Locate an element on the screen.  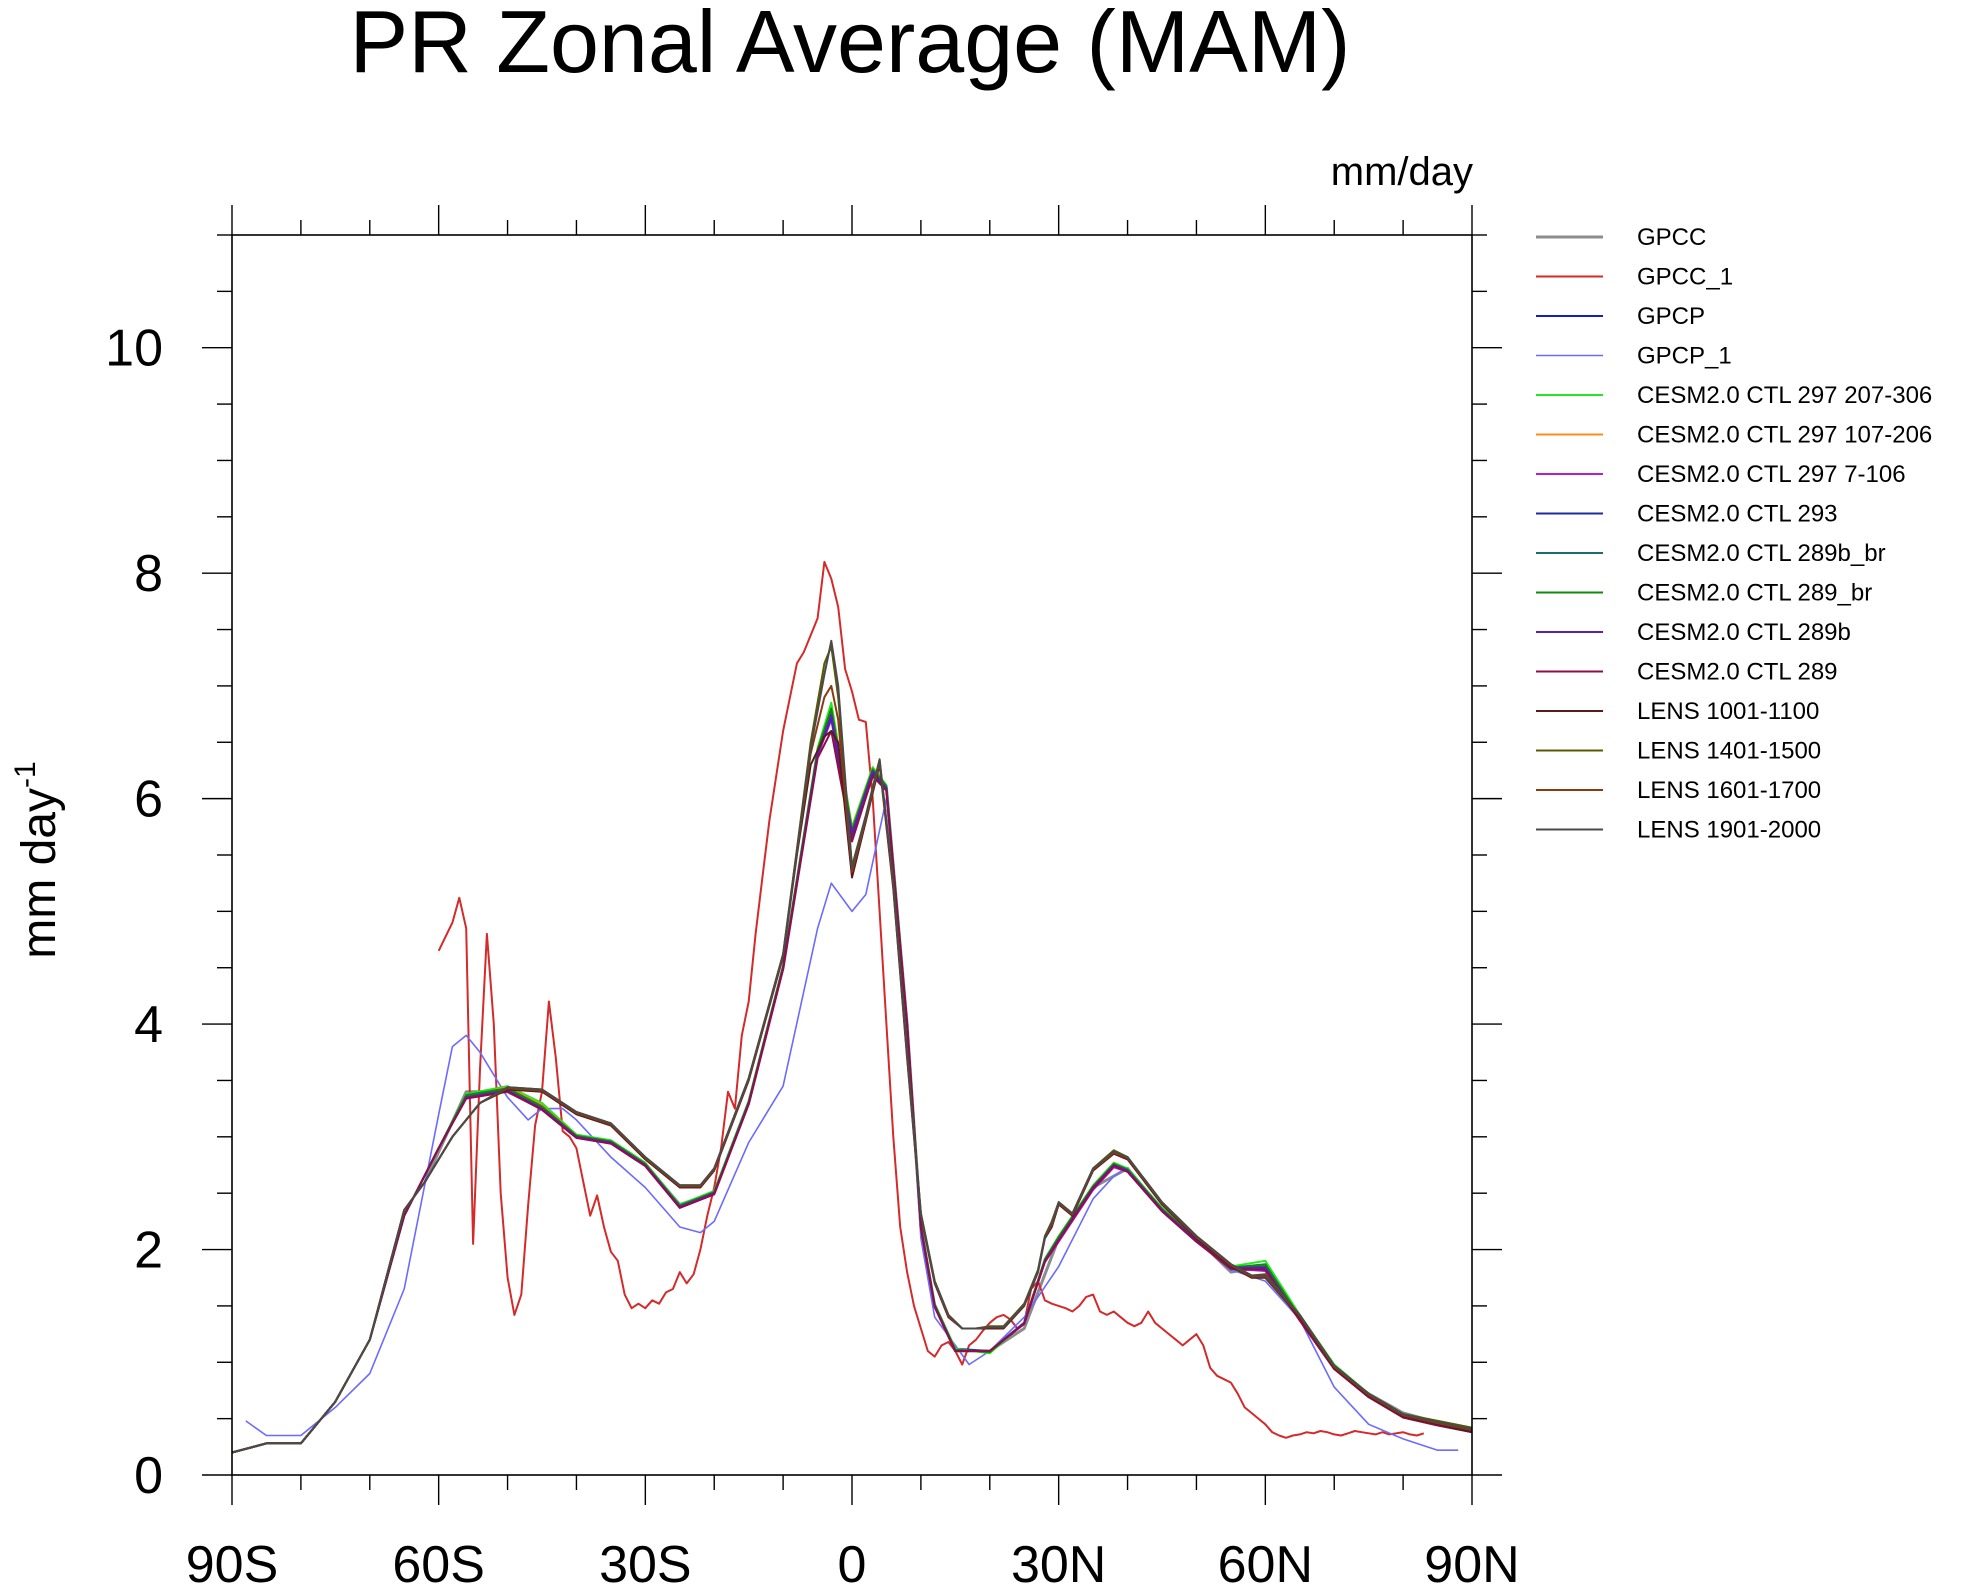
legend-label: CESM2.0 CTL 289_br is located at coordinates (1754, 593).